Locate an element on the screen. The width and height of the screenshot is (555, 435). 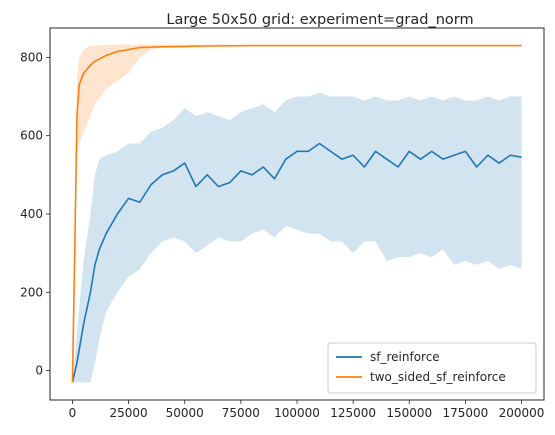
legend: sf_reinforce two_sided_sf_reinforce is located at coordinates (432, 368).